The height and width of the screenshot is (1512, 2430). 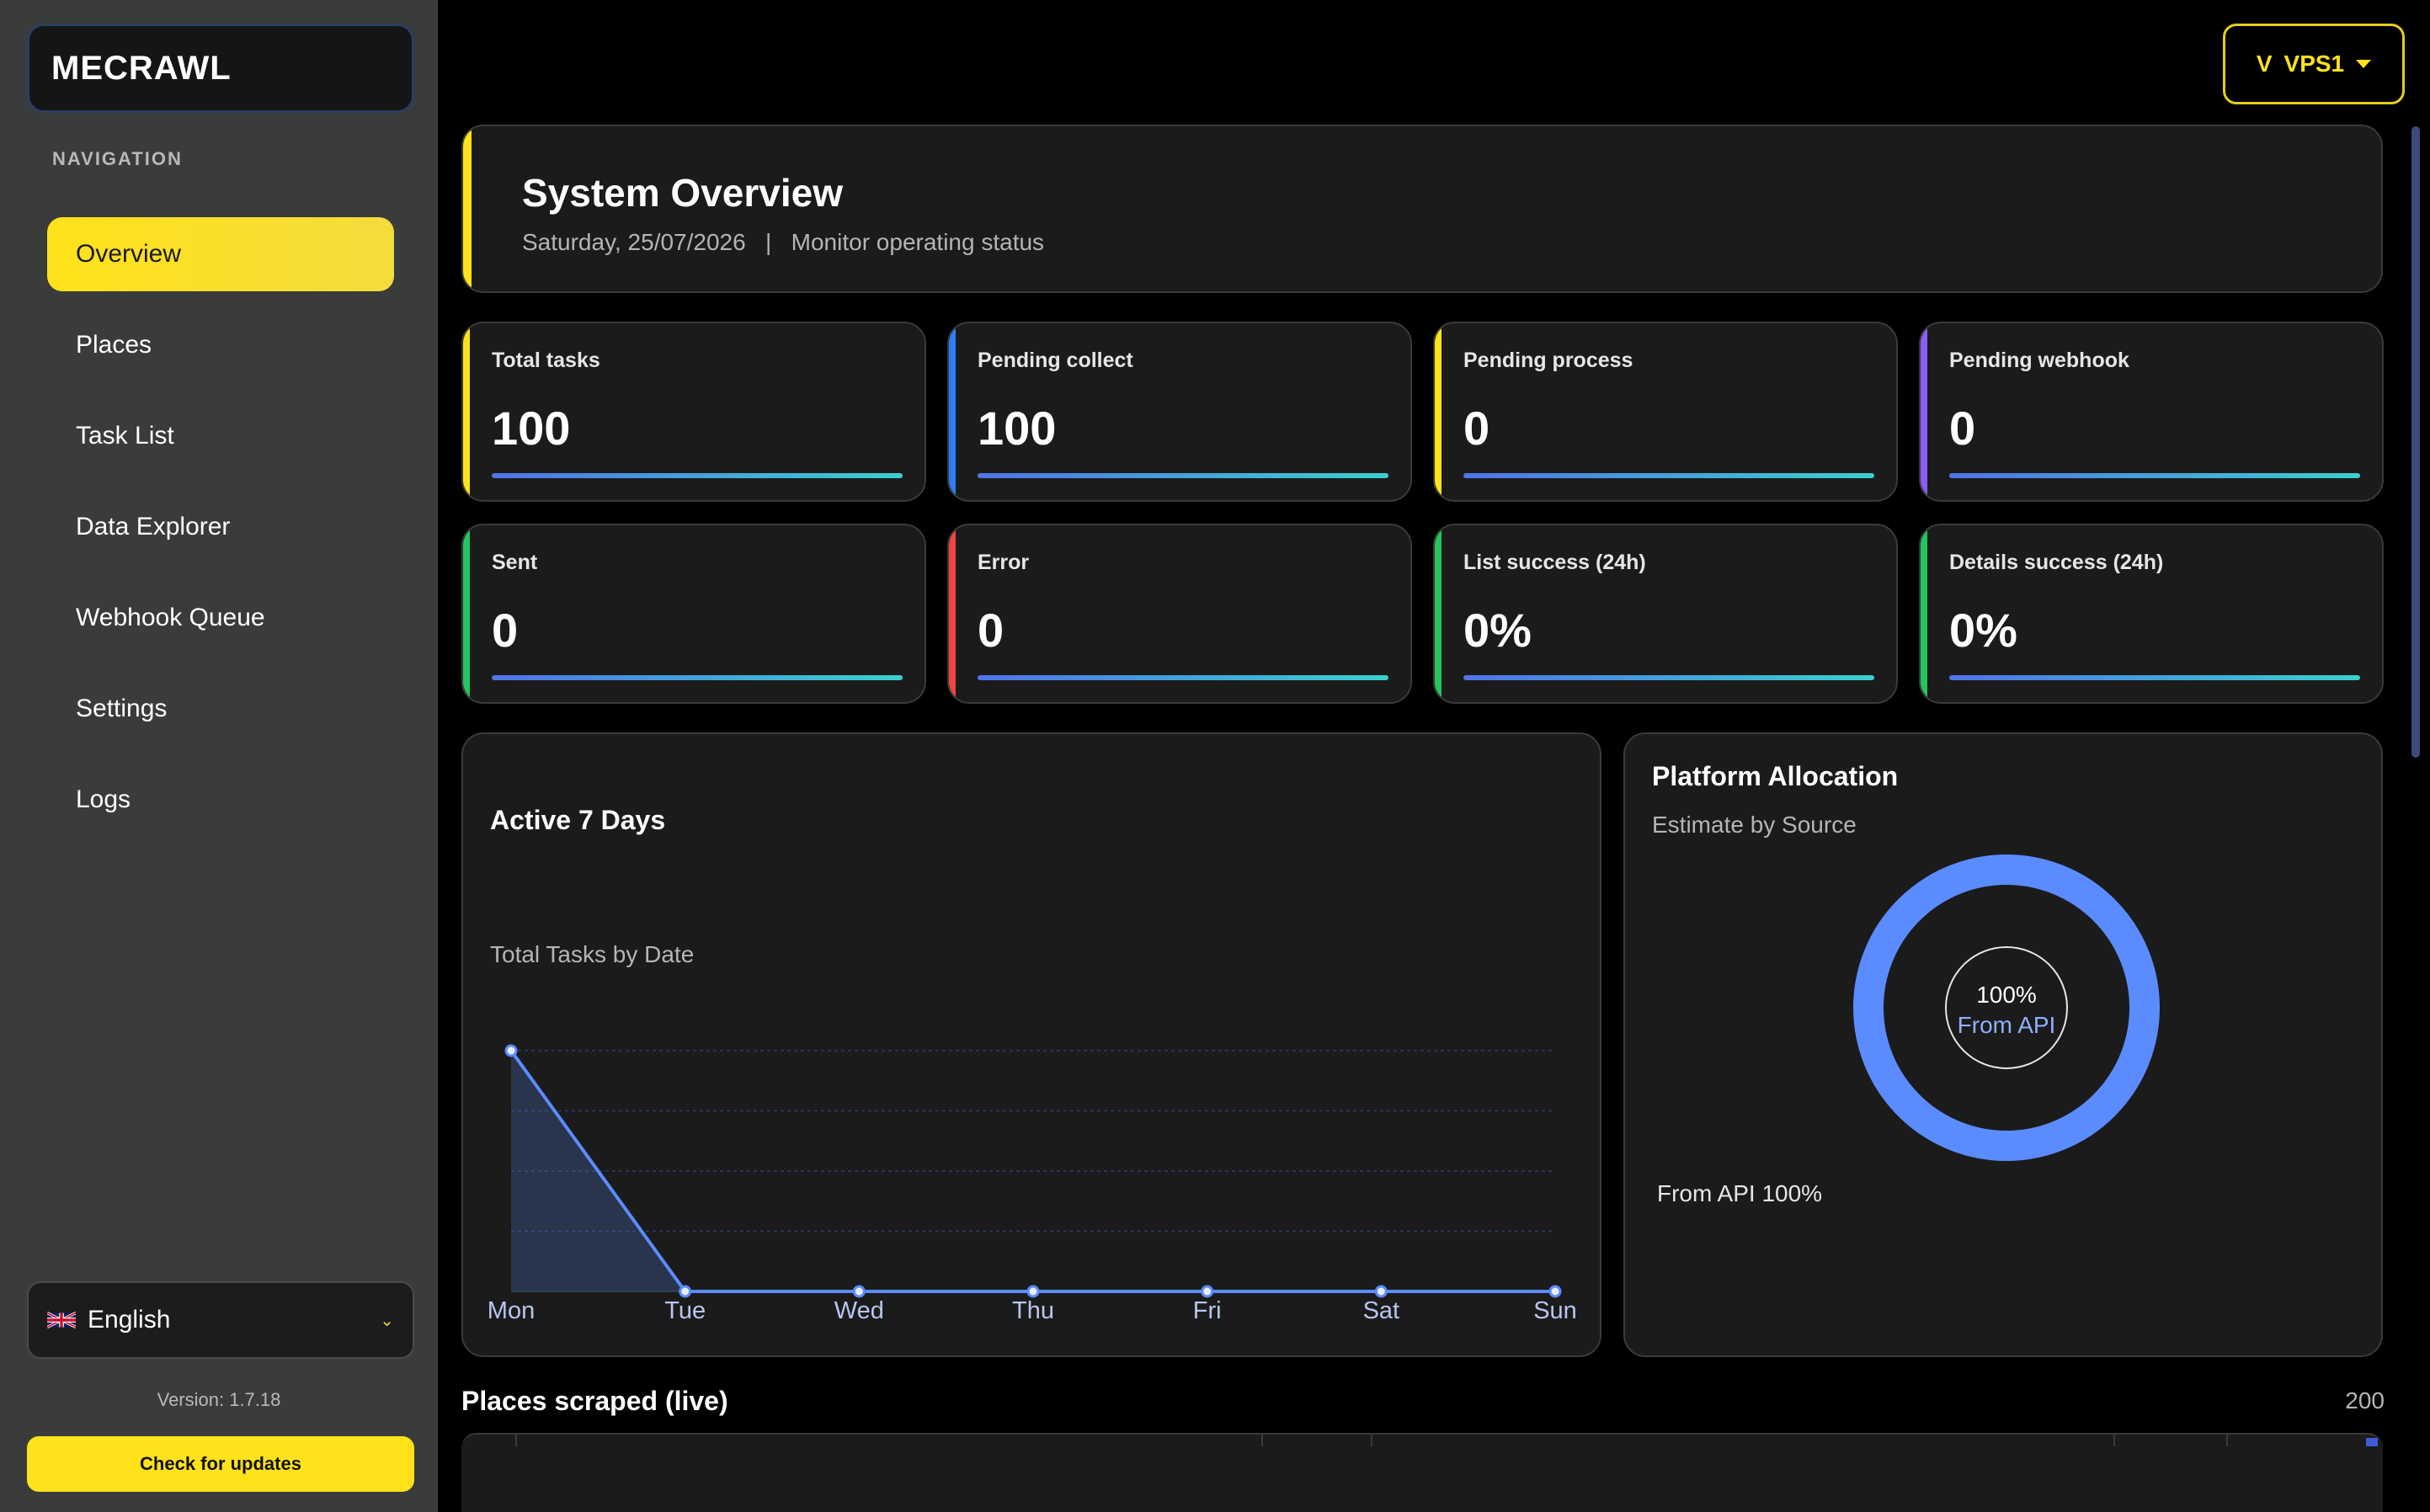 What do you see at coordinates (511, 1310) in the screenshot?
I see `x-tick-label: Mon` at bounding box center [511, 1310].